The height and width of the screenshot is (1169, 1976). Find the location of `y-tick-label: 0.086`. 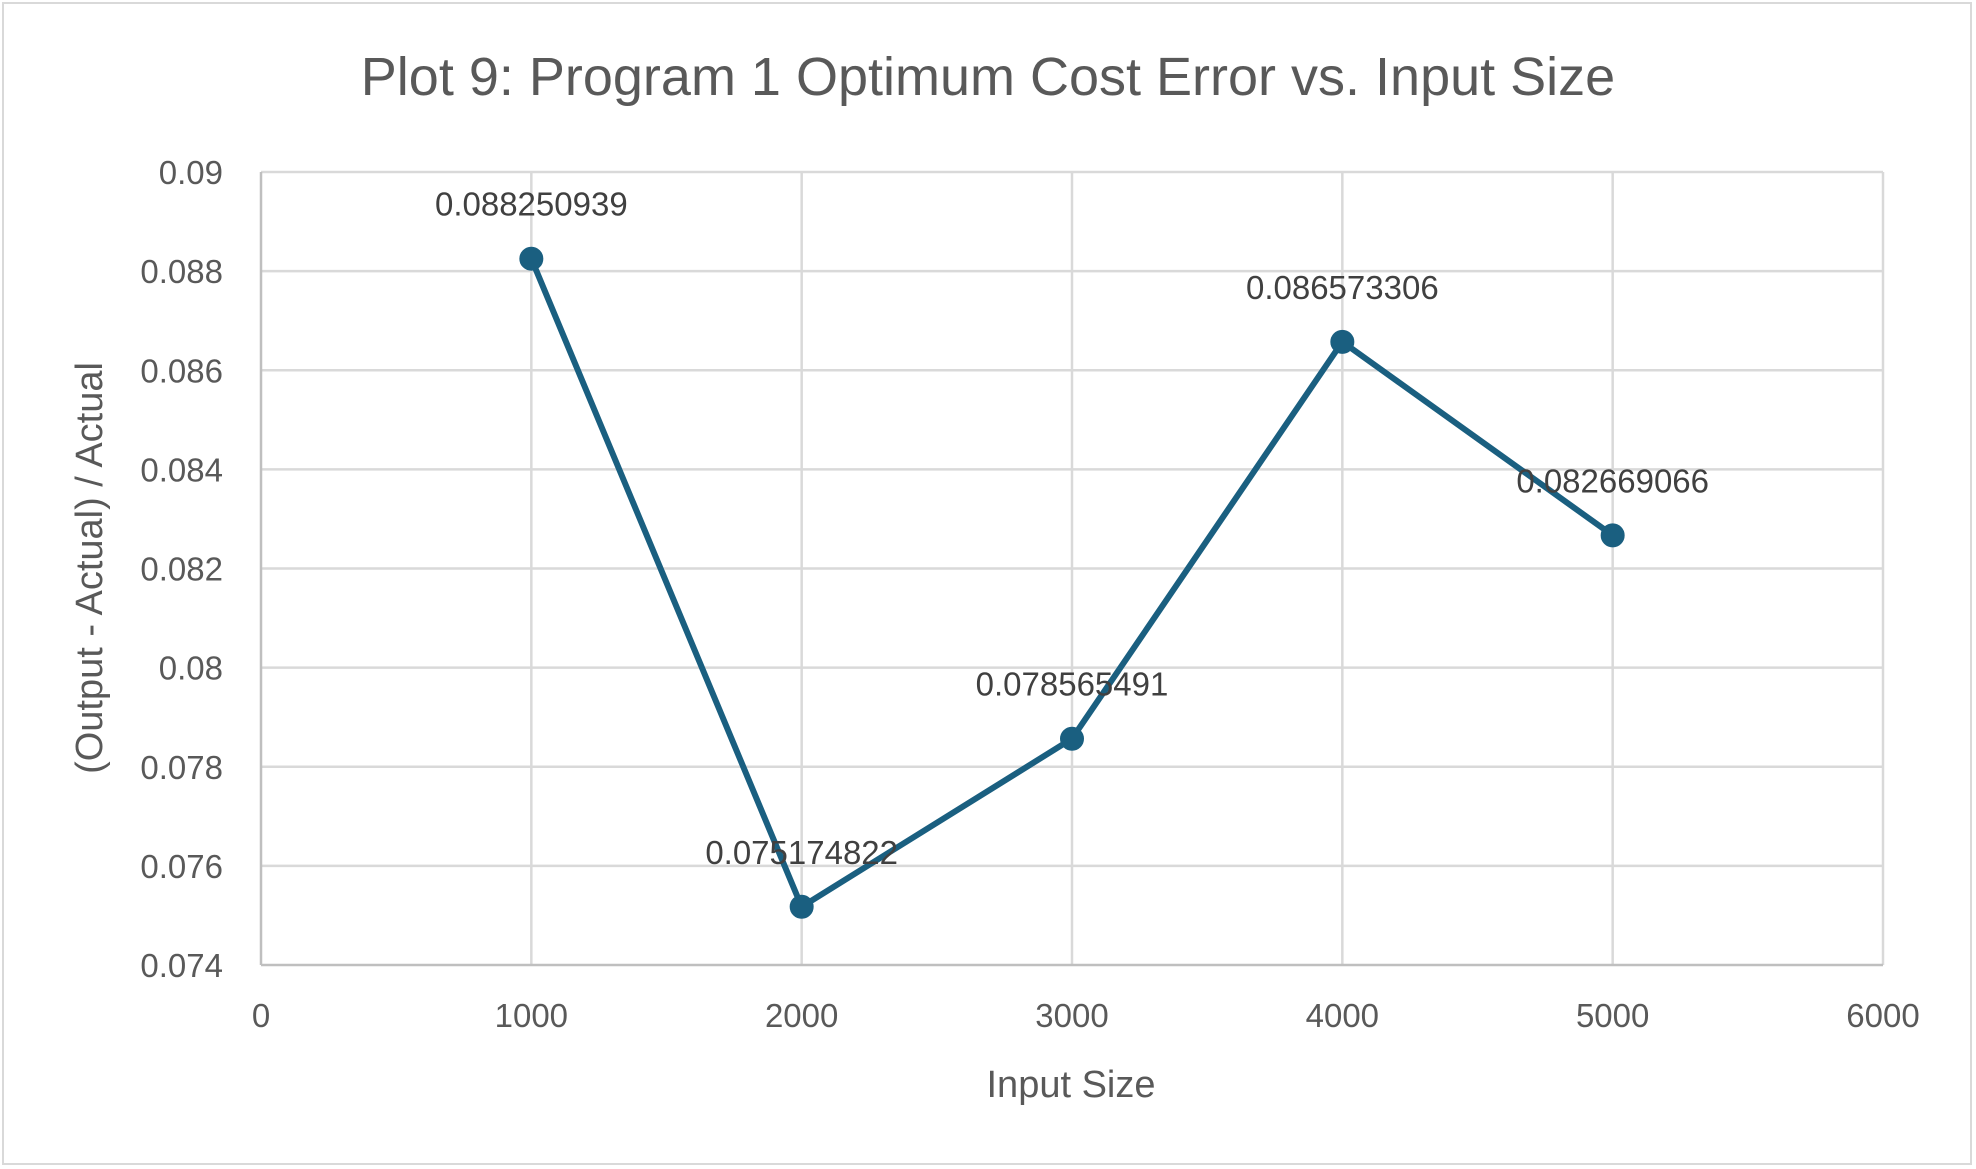

y-tick-label: 0.086 is located at coordinates (181, 370).